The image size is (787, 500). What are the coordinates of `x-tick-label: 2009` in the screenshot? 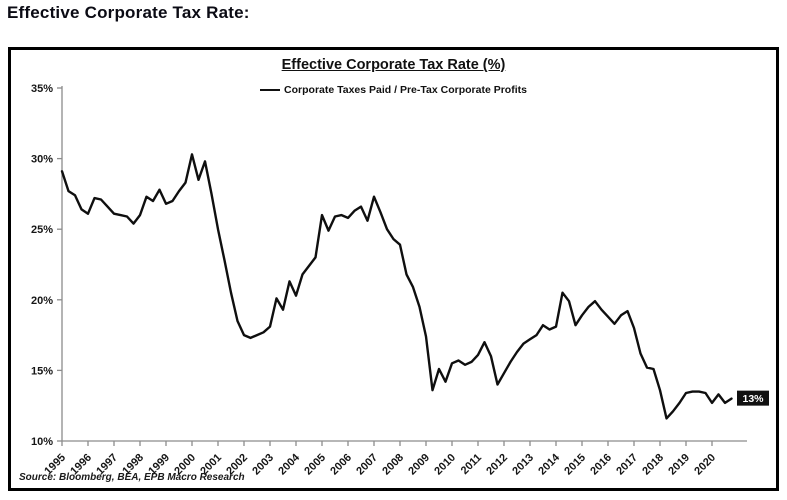 It's located at (419, 465).